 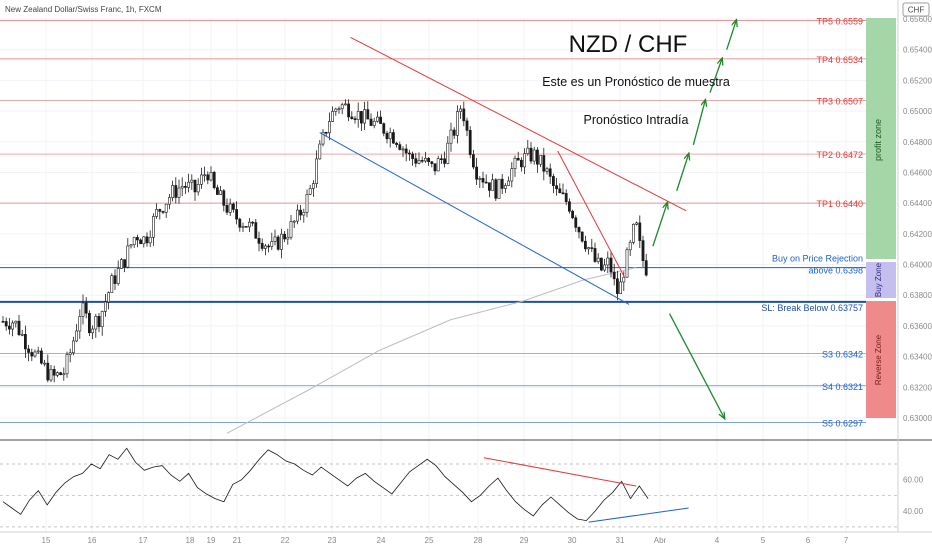 What do you see at coordinates (636, 120) in the screenshot?
I see `chart-subtitle-2: Pronóstico Intradía` at bounding box center [636, 120].